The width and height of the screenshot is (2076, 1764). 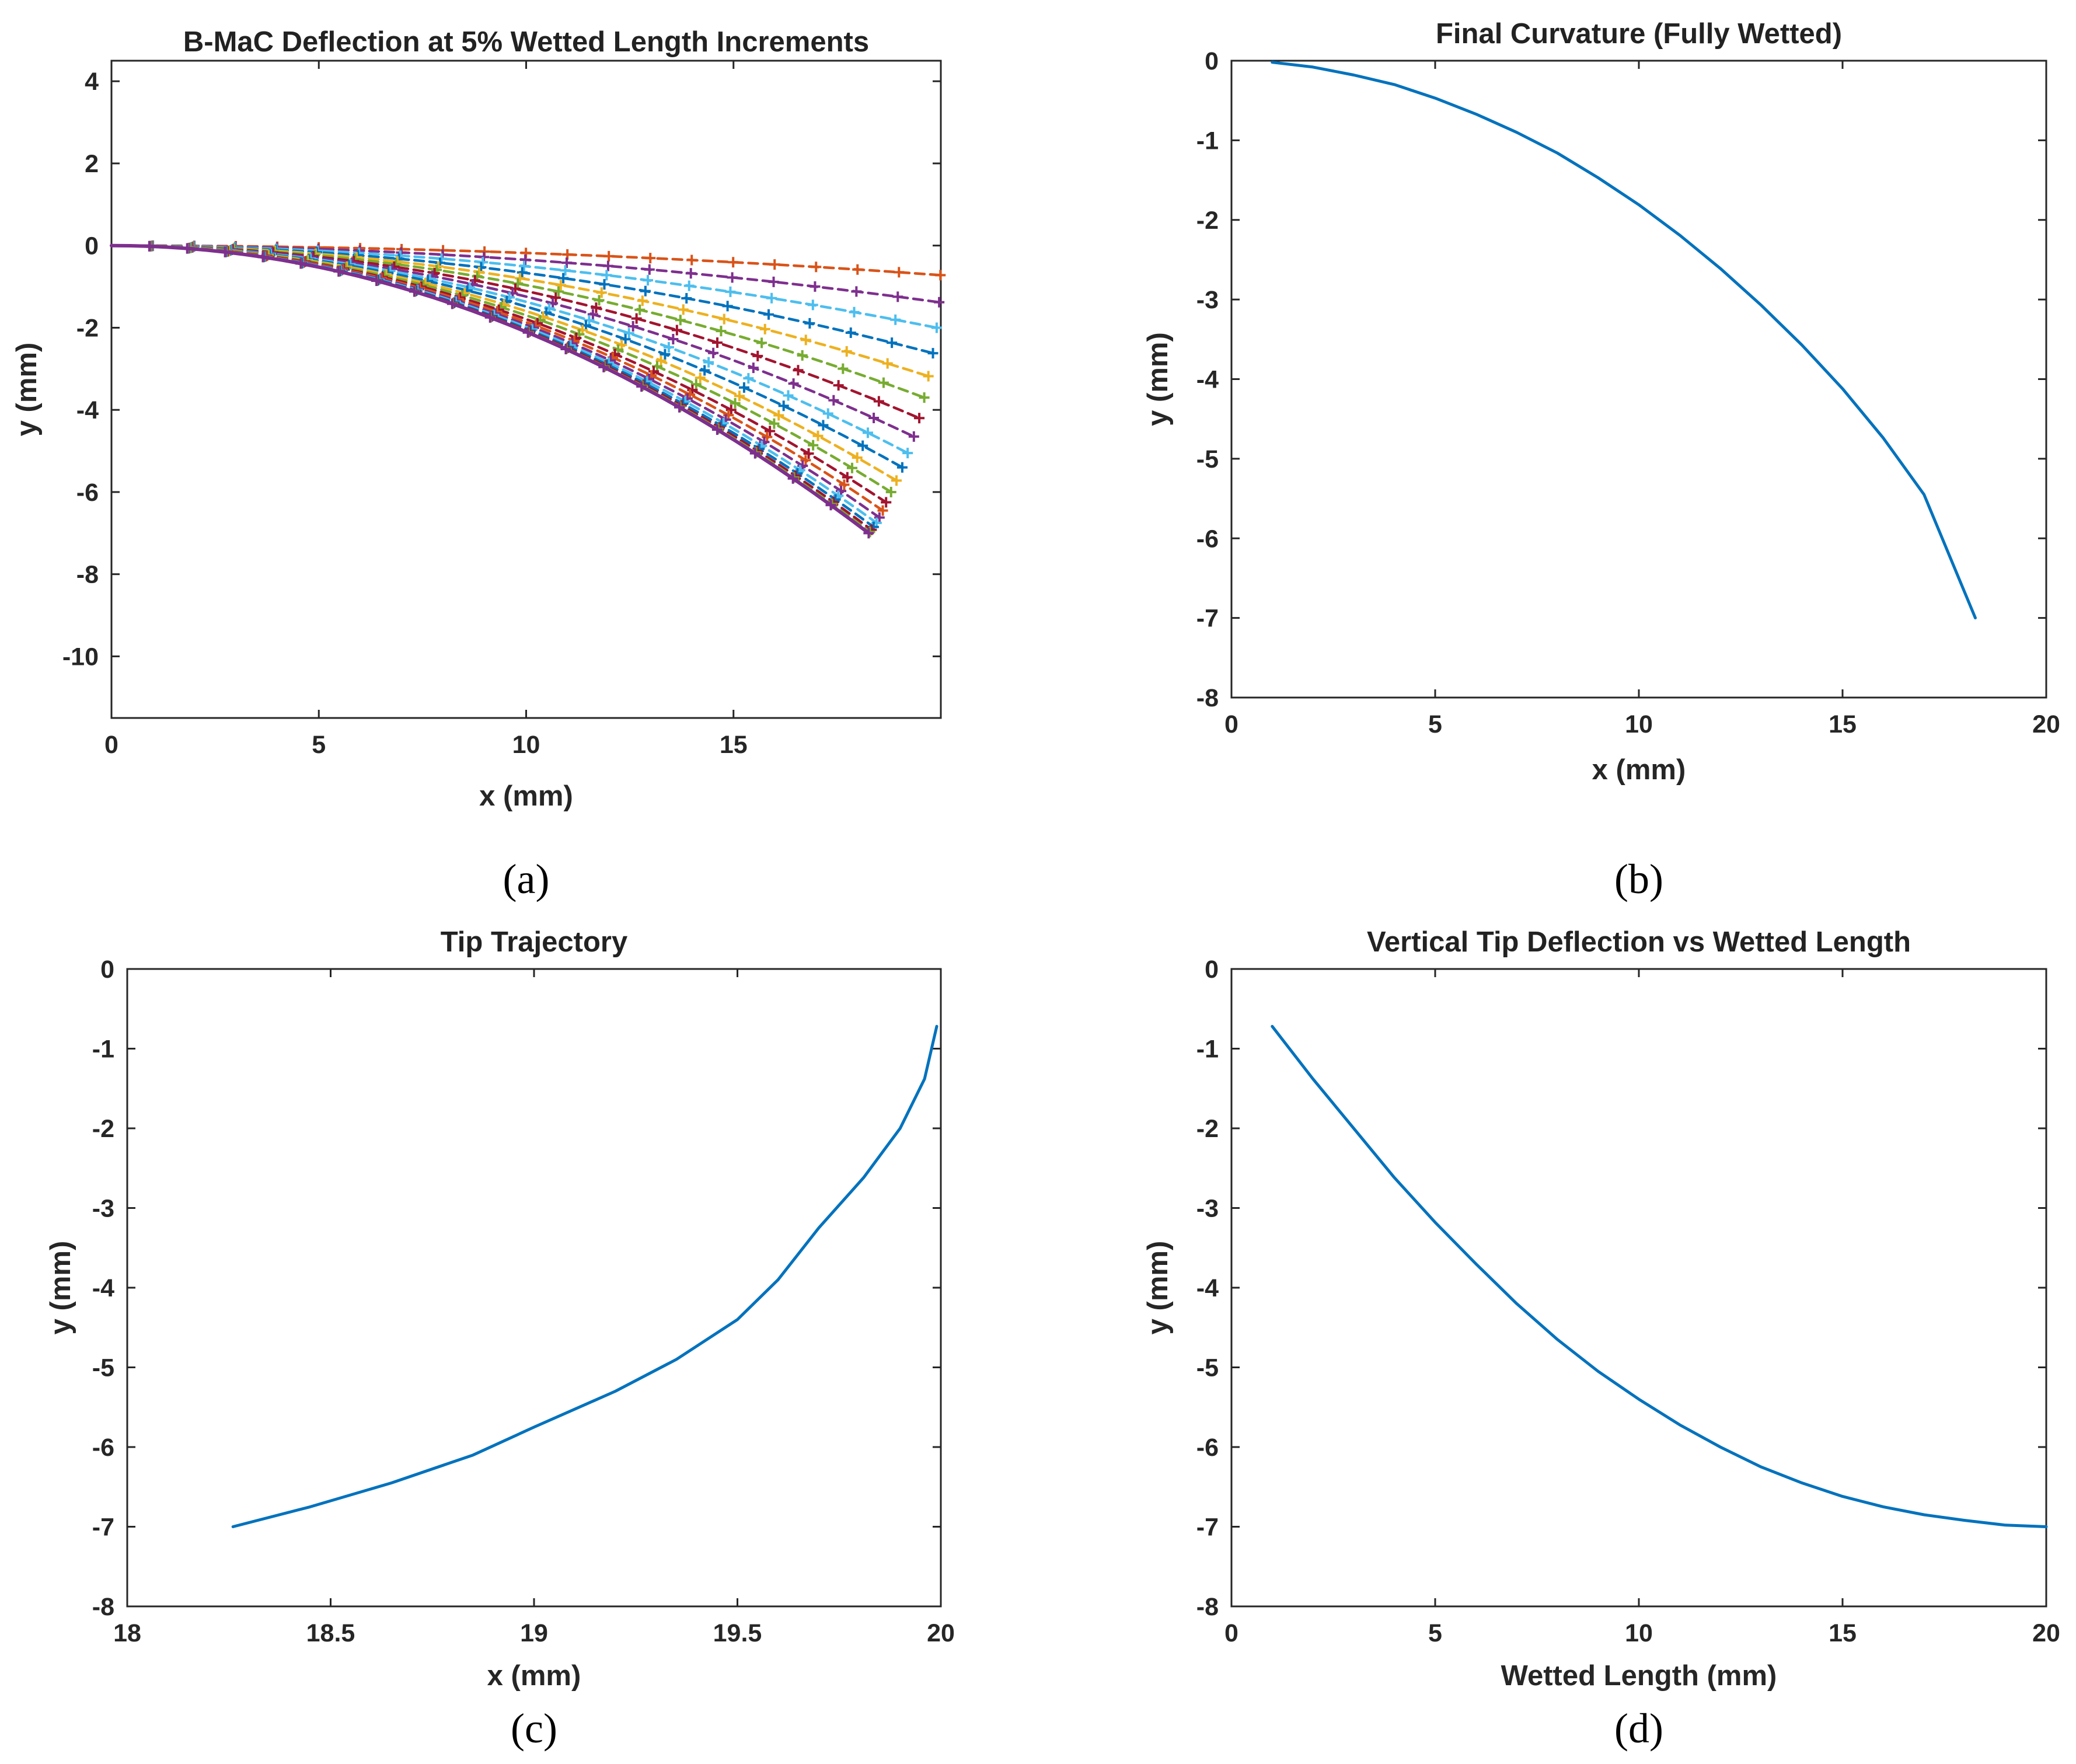 I want to click on chart-b-ylabel: y (mm), so click(x=1158, y=379).